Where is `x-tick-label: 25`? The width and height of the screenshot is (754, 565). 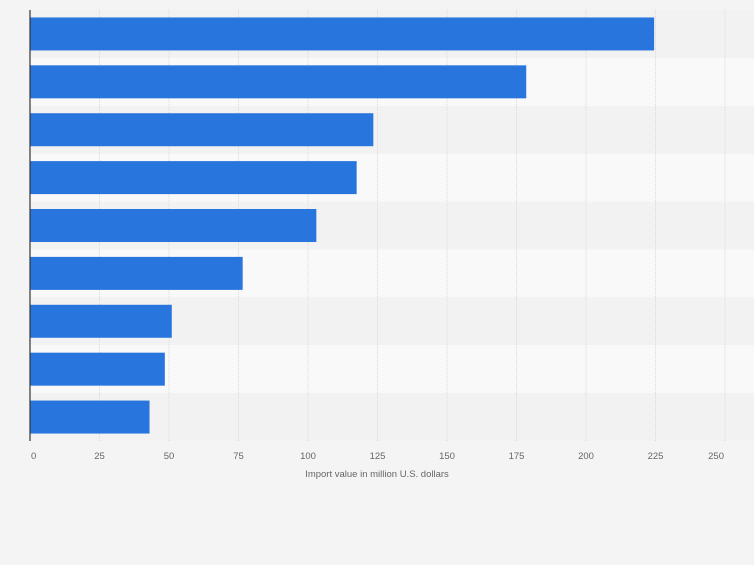 x-tick-label: 25 is located at coordinates (99, 456).